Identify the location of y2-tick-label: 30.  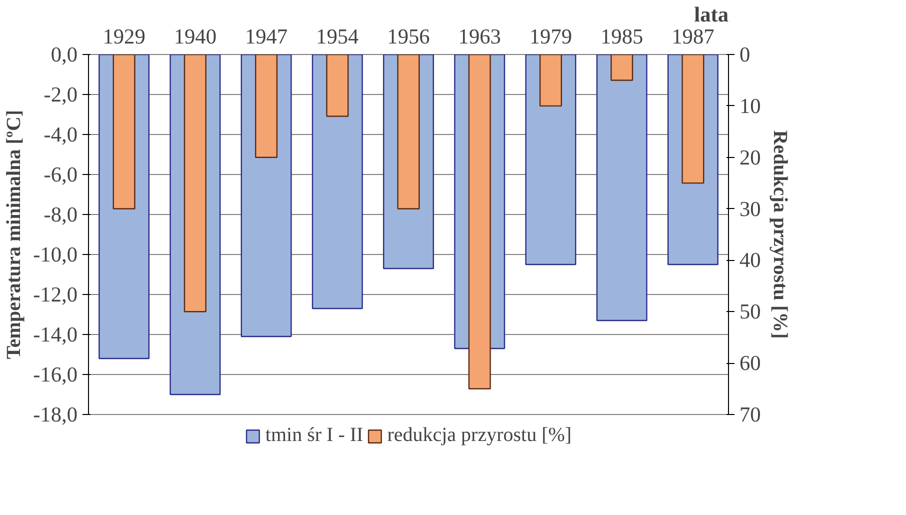
(750, 208).